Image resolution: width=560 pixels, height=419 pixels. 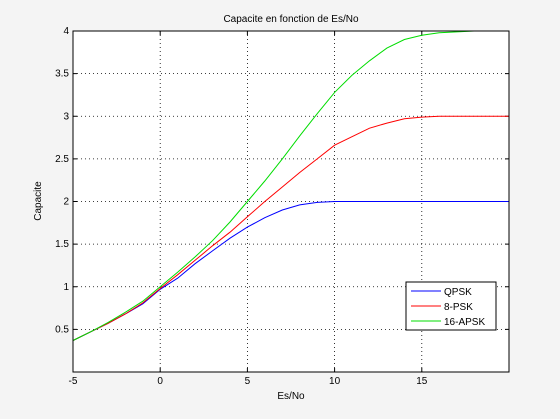 I want to click on x-tick-label: 15, so click(x=422, y=381).